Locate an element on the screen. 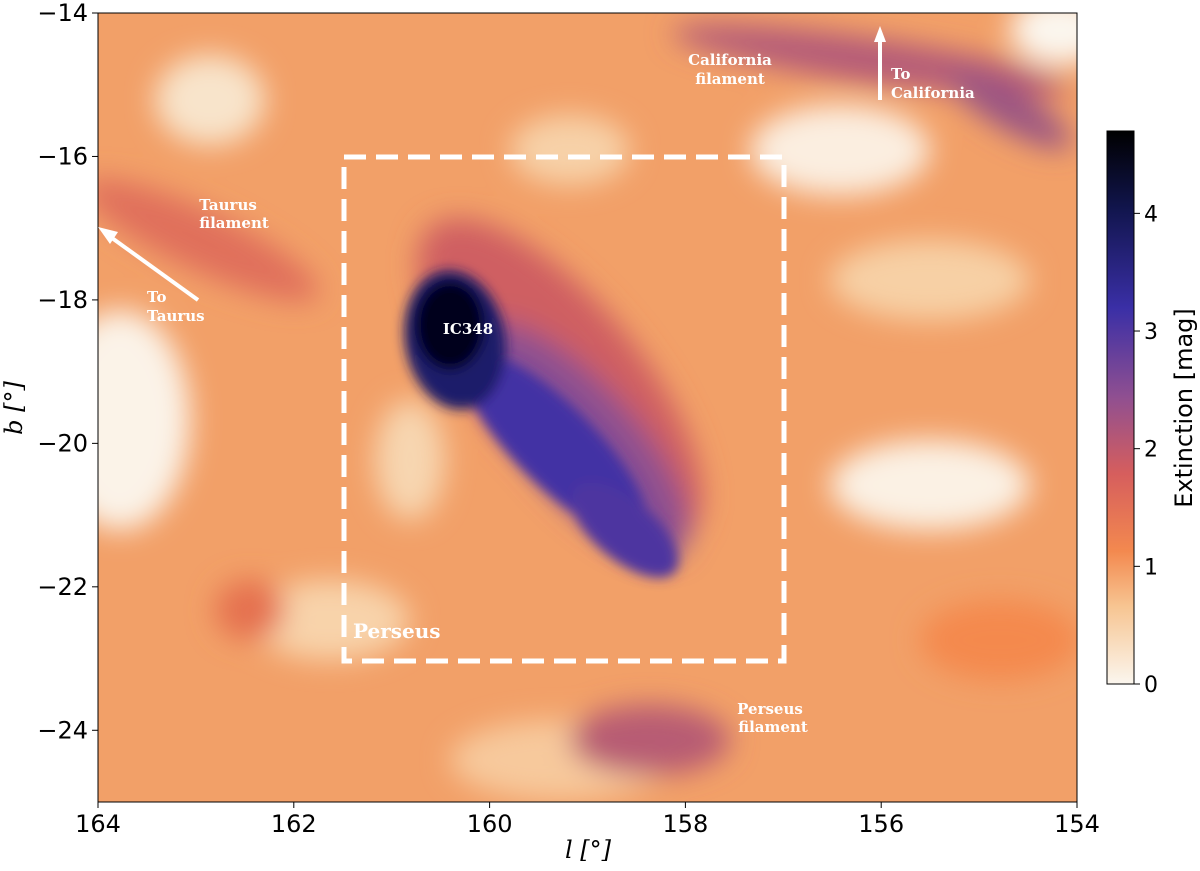 This screenshot has width=1200, height=871. y-axis: −14 −16 −18 −20 −22 −24 is located at coordinates (67, 372).